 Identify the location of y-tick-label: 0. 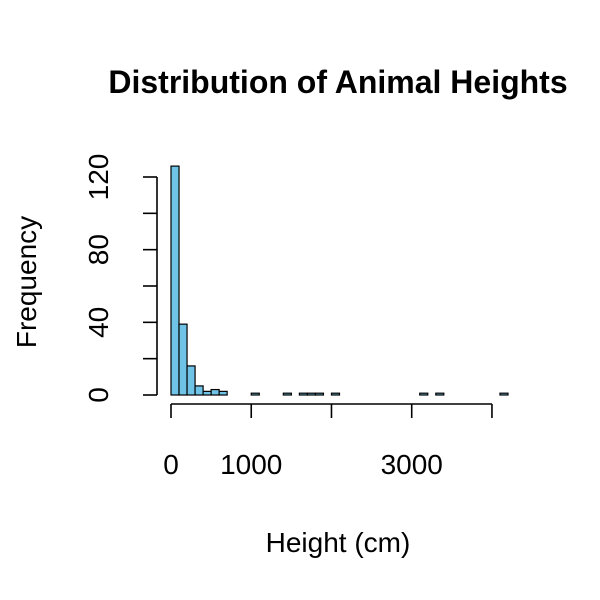
(98, 395).